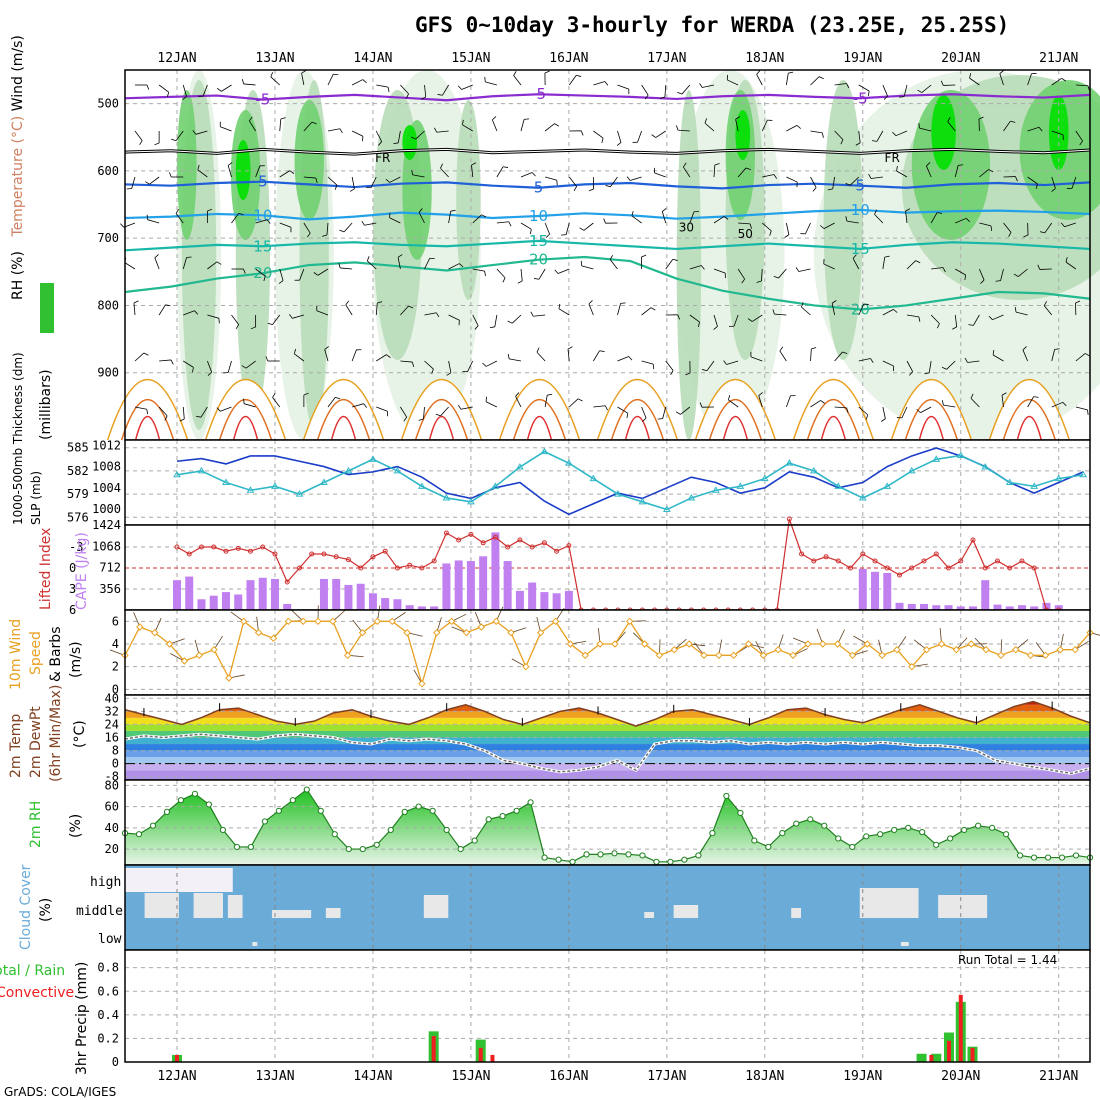 The image size is (1100, 1100). What do you see at coordinates (960, 1076) in the screenshot?
I see `bottom-date-tick: 20JAN` at bounding box center [960, 1076].